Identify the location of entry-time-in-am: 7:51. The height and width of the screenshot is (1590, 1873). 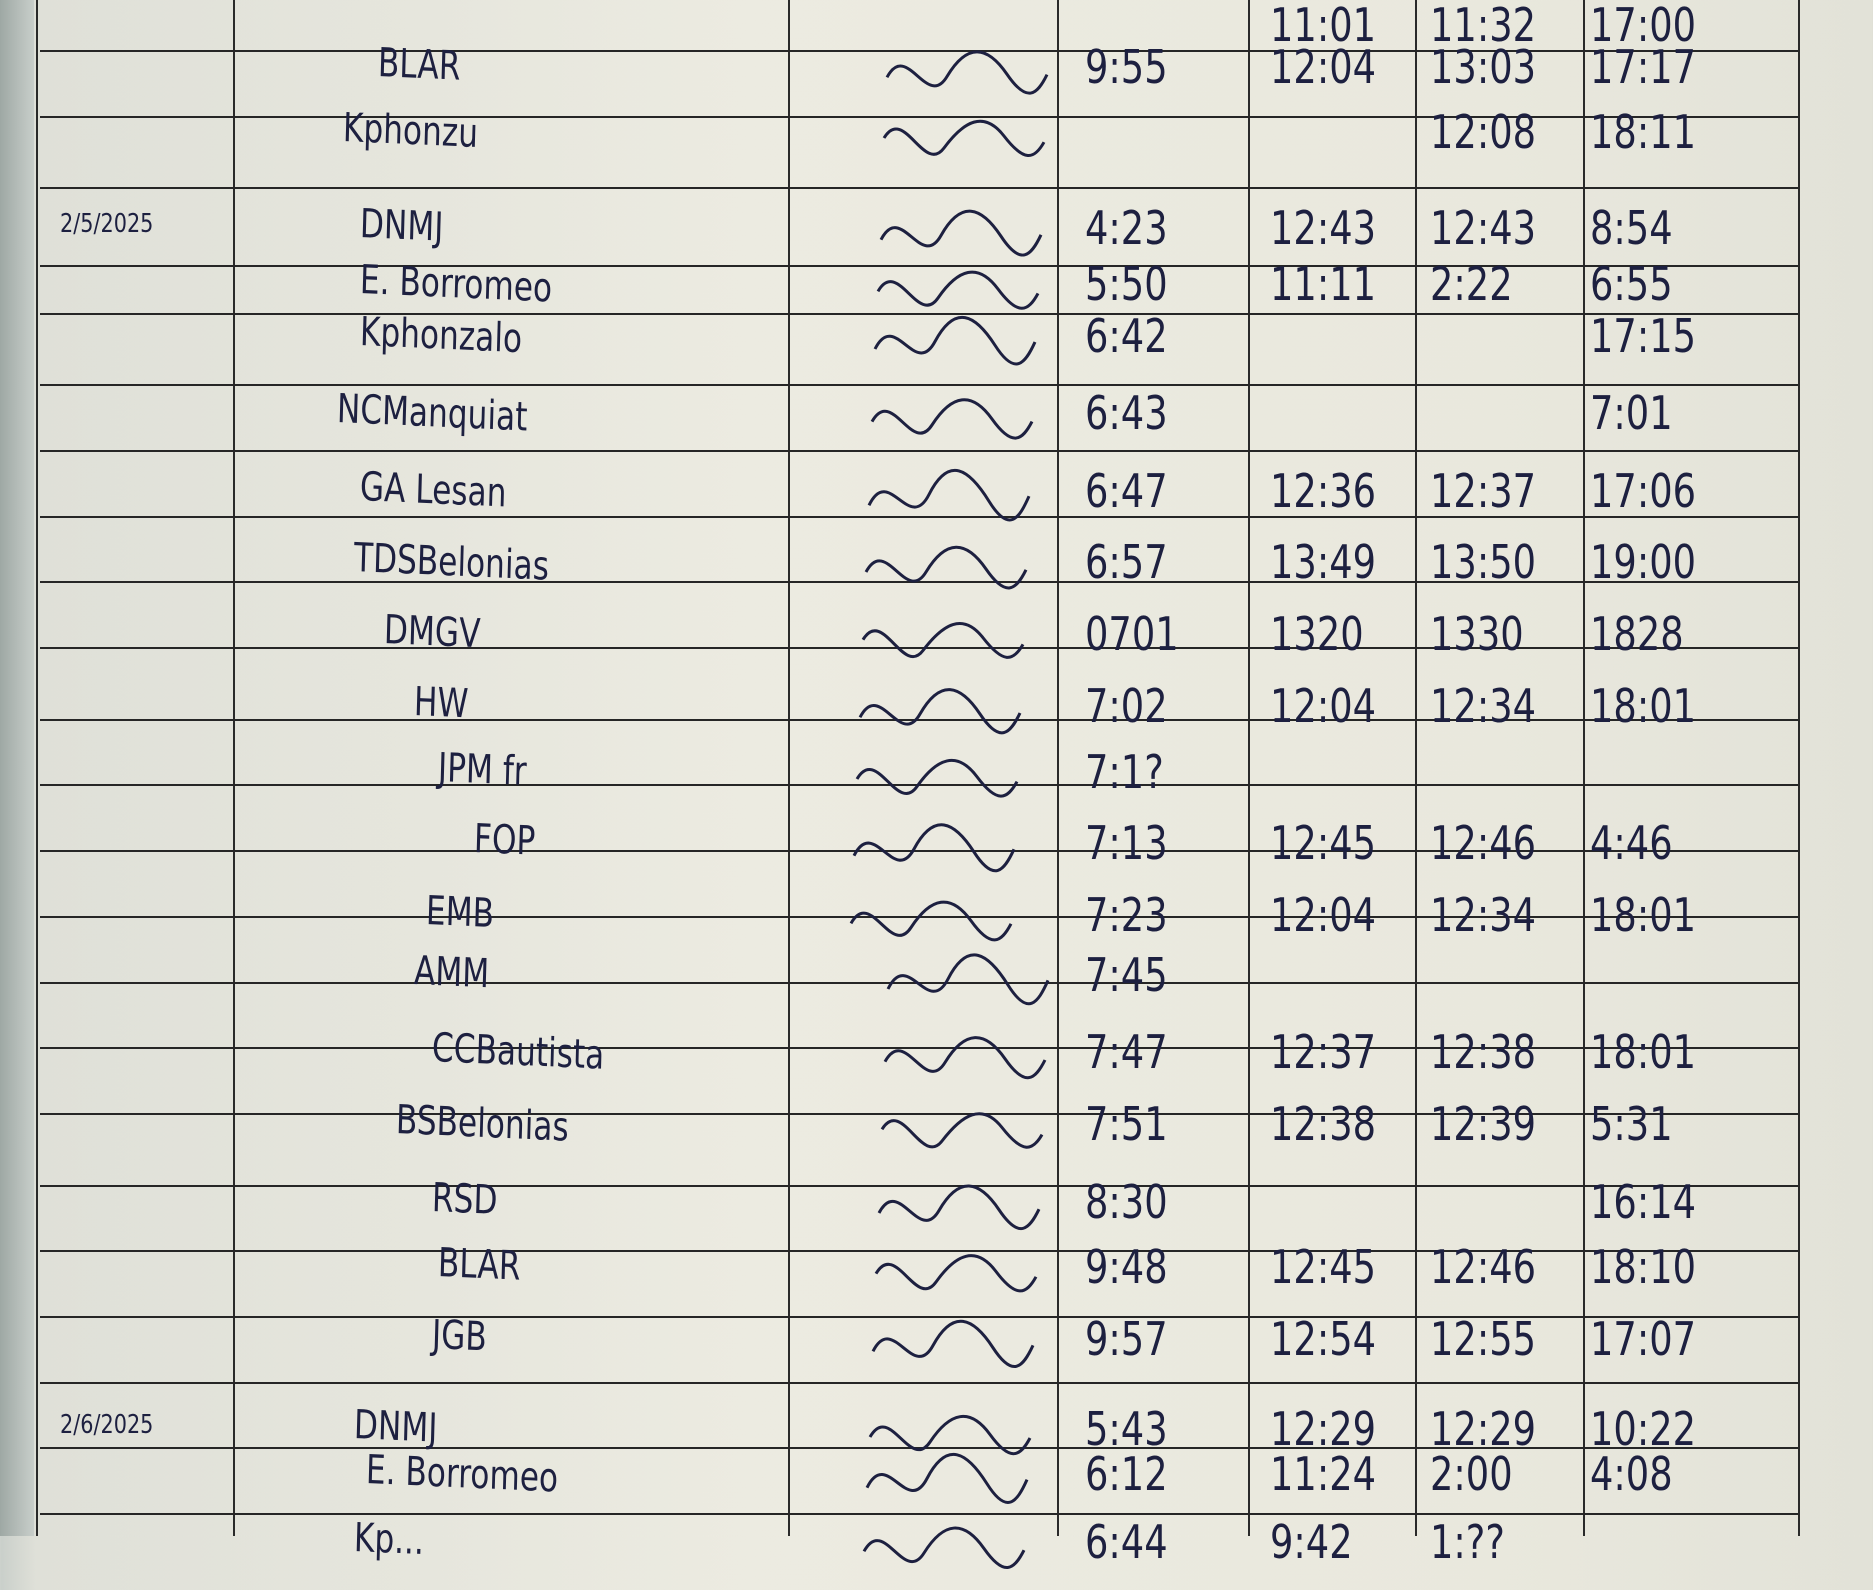
(1126, 1124).